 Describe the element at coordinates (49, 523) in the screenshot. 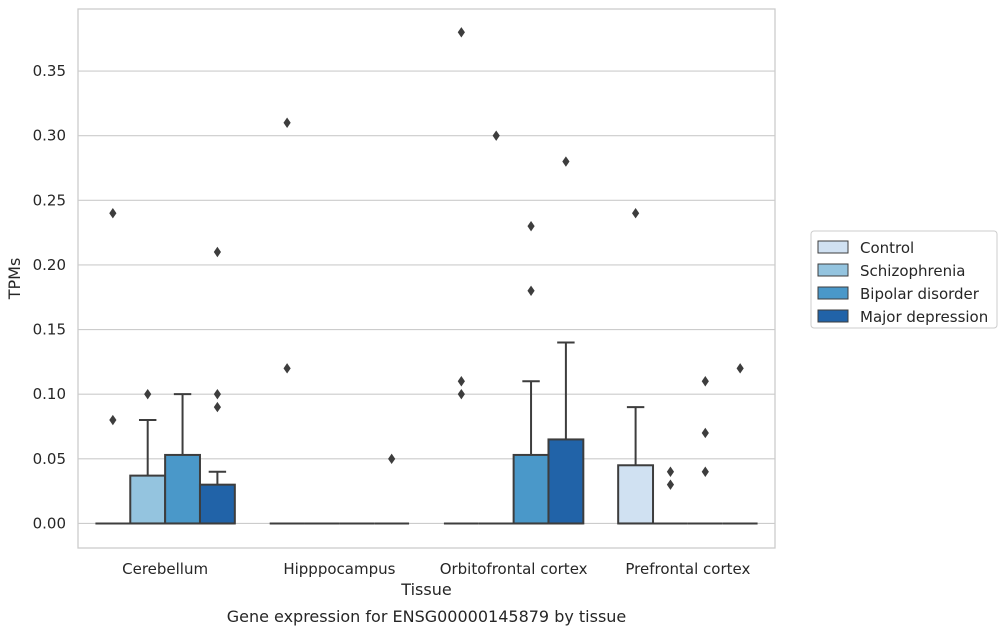

I see `y-tick-label: 0.00` at that location.